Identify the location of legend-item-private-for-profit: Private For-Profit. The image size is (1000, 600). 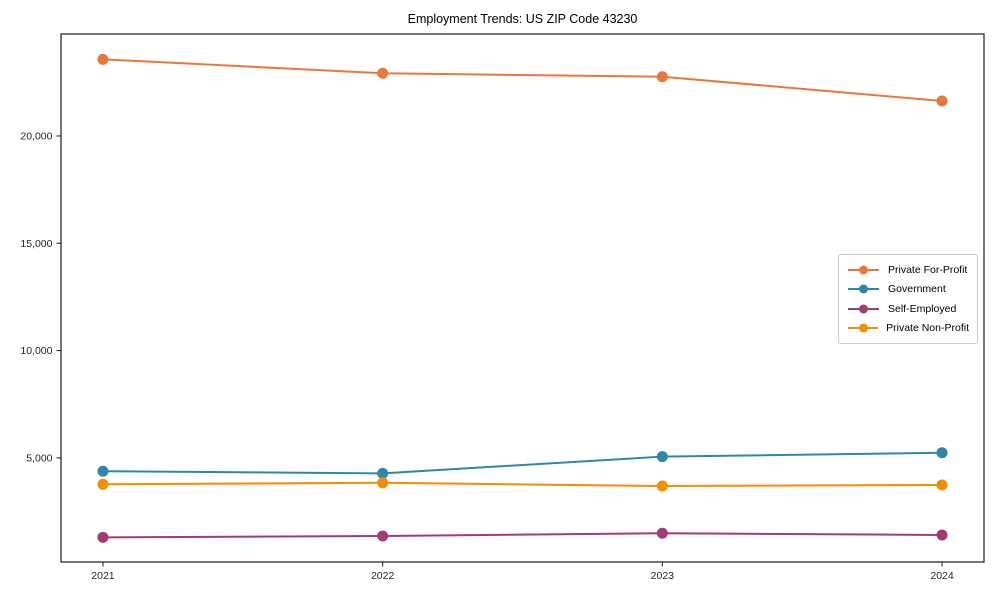
(908, 270).